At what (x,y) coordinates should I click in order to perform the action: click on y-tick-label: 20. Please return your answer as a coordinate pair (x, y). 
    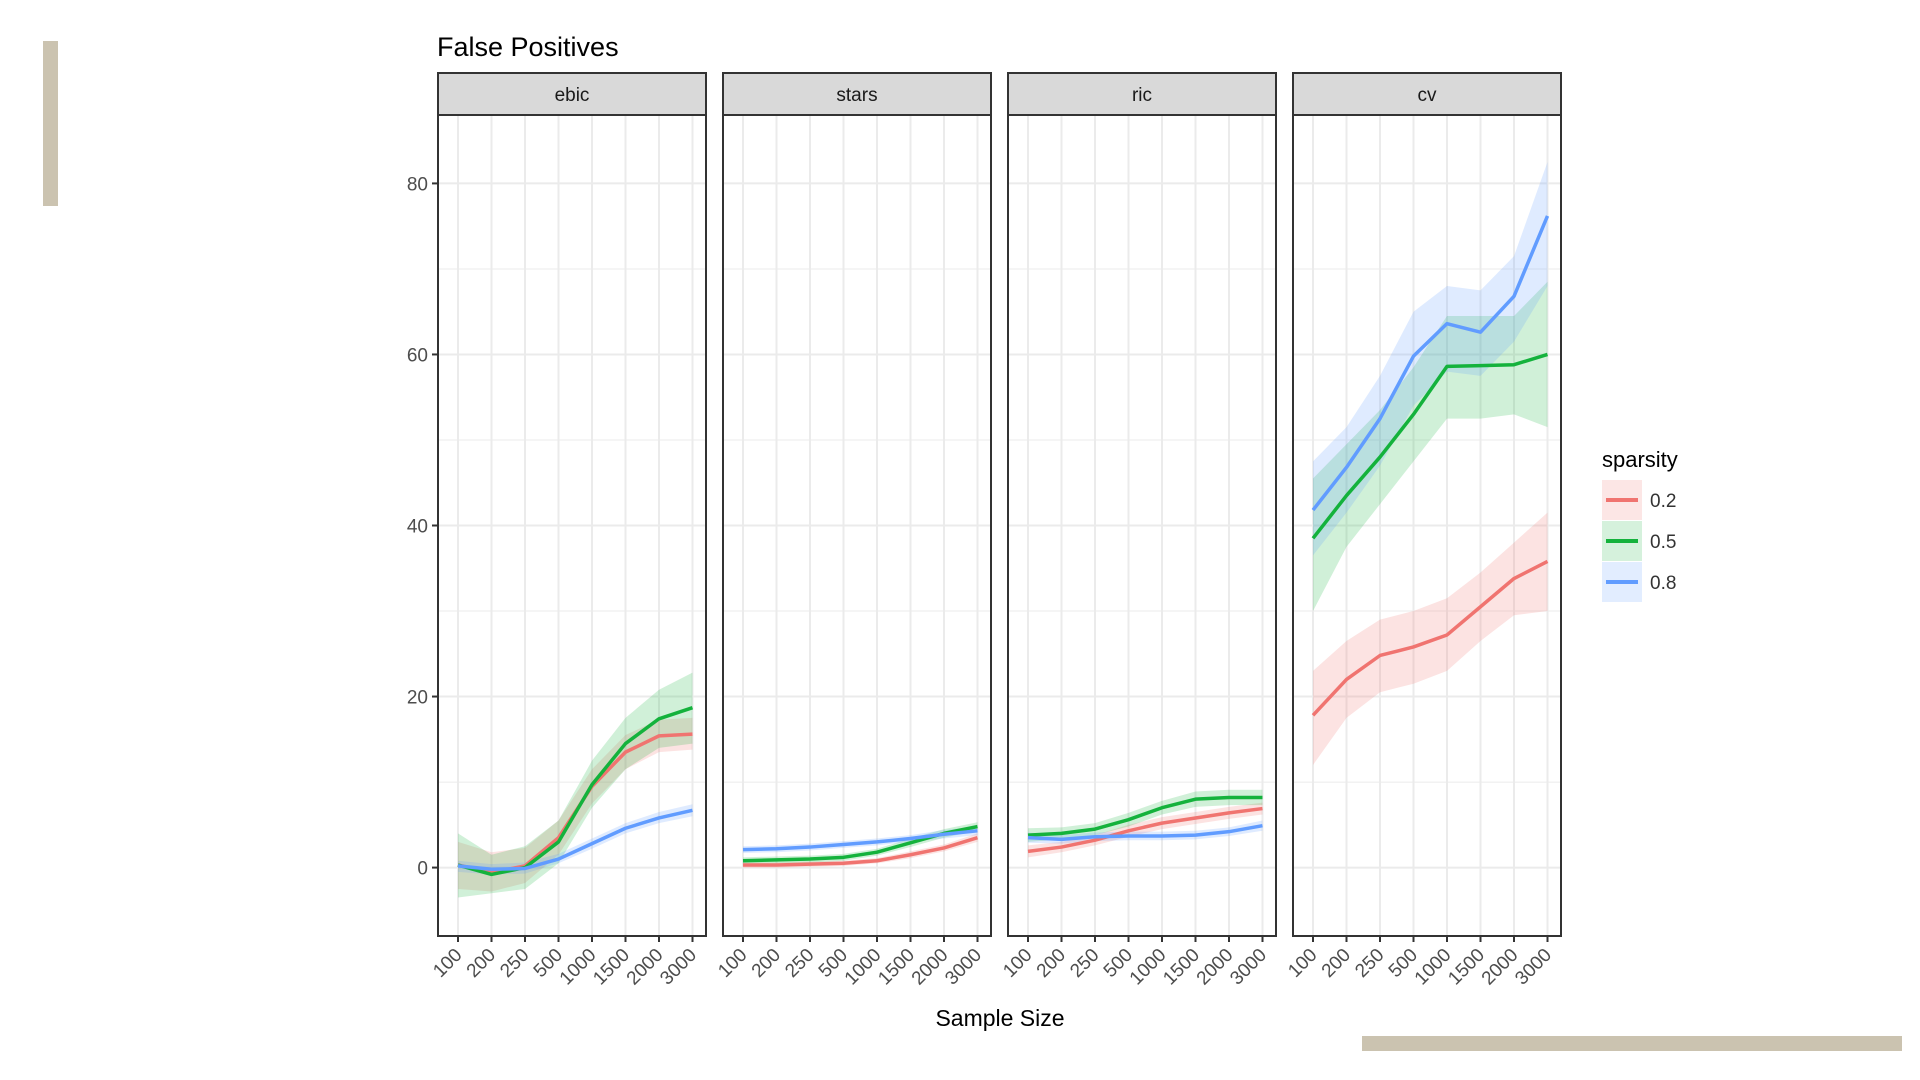
    Looking at the image, I should click on (417, 698).